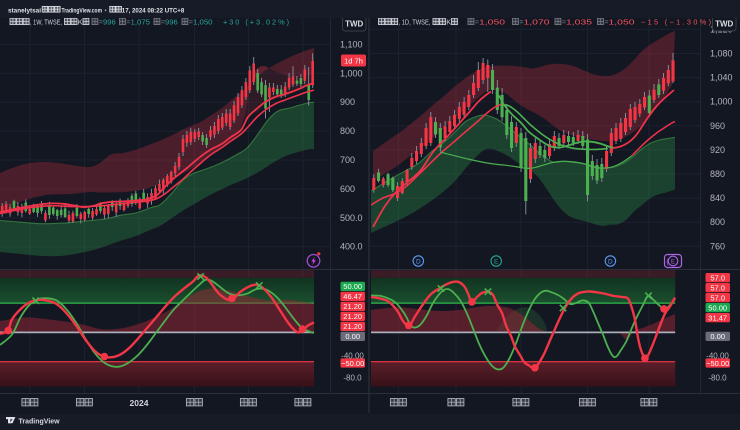 The width and height of the screenshot is (740, 430). What do you see at coordinates (537, 22) in the screenshot?
I see `svg-text: 1,070` at bounding box center [537, 22].